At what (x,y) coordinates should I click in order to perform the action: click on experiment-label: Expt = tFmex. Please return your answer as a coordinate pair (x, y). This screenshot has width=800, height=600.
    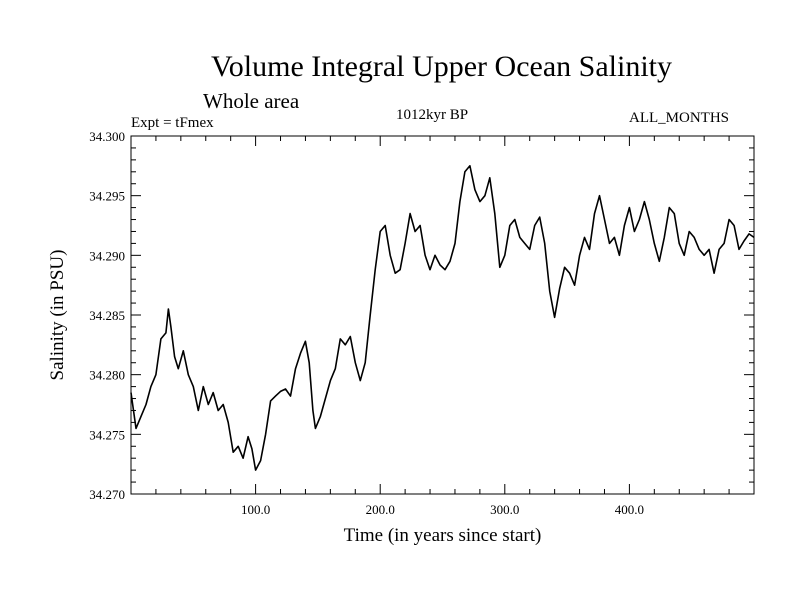
    Looking at the image, I should click on (172, 123).